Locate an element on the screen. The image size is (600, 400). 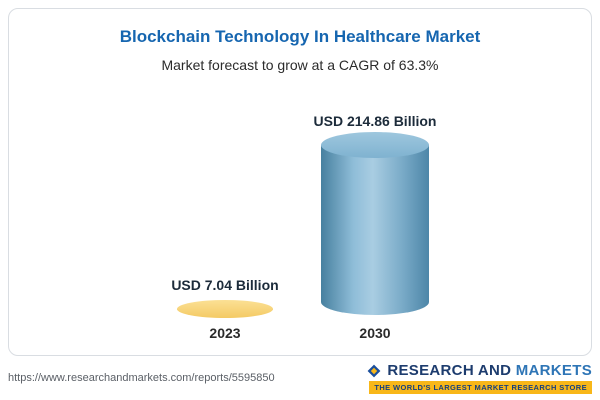
logo-text: RESEARCH AND MARKETS is located at coordinates (489, 370).